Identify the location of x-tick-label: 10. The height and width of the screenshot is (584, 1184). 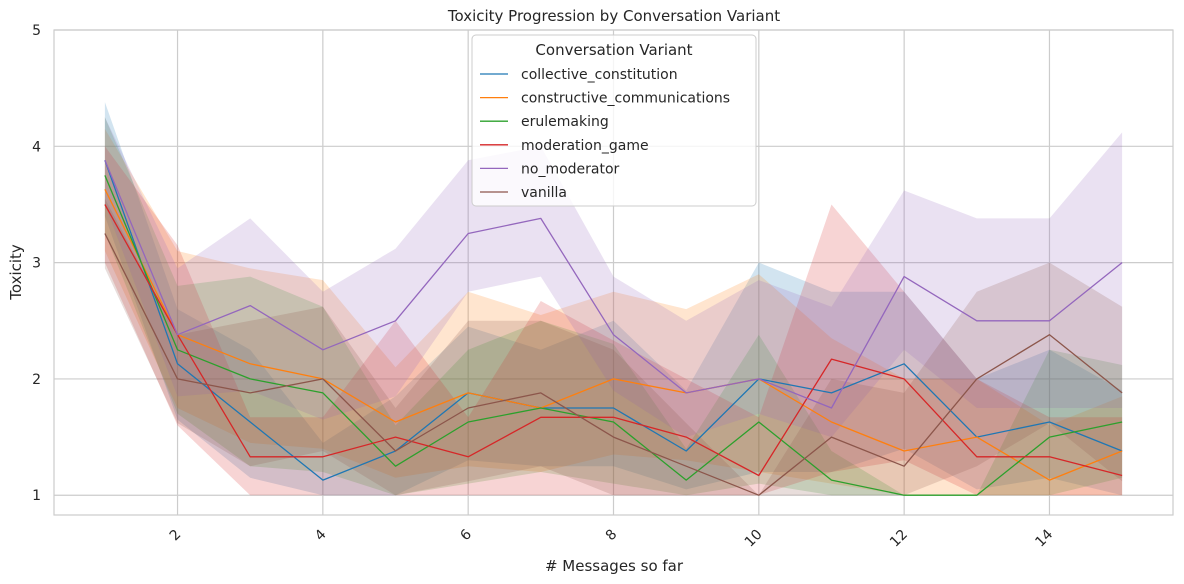
(754, 539).